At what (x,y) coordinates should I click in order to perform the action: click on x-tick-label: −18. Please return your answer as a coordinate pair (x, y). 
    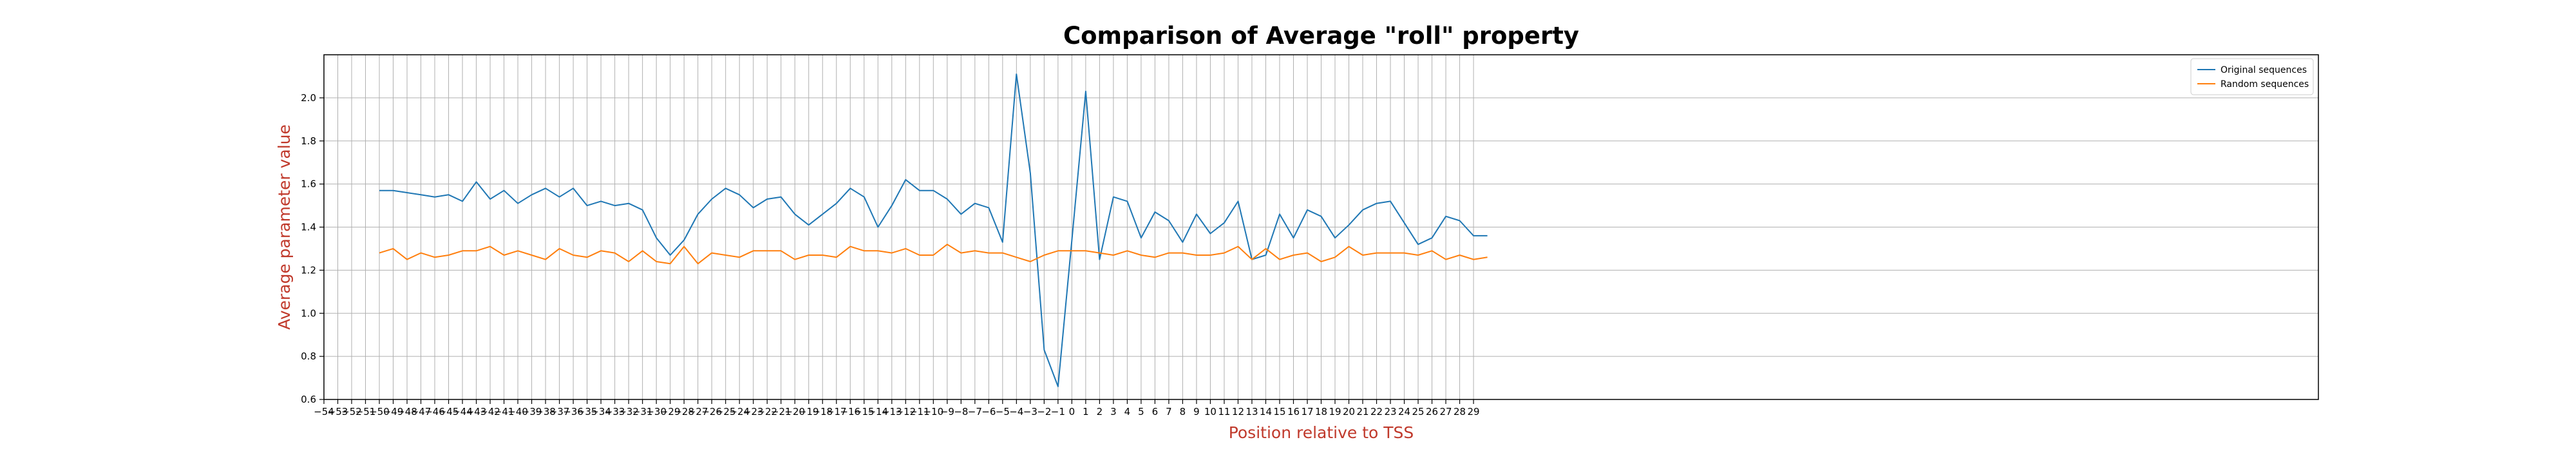
    Looking at the image, I should click on (822, 411).